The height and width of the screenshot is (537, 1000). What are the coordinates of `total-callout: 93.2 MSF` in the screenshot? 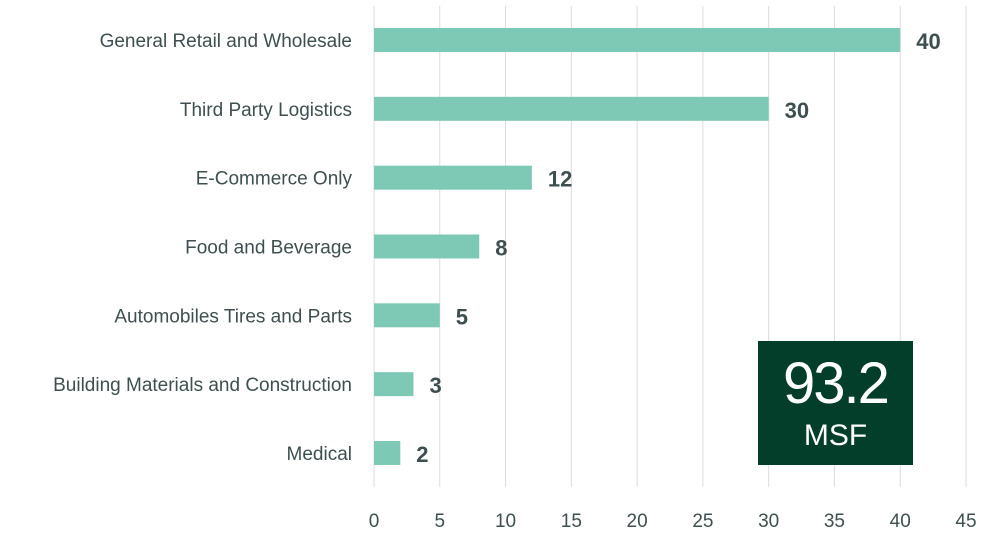 It's located at (835, 403).